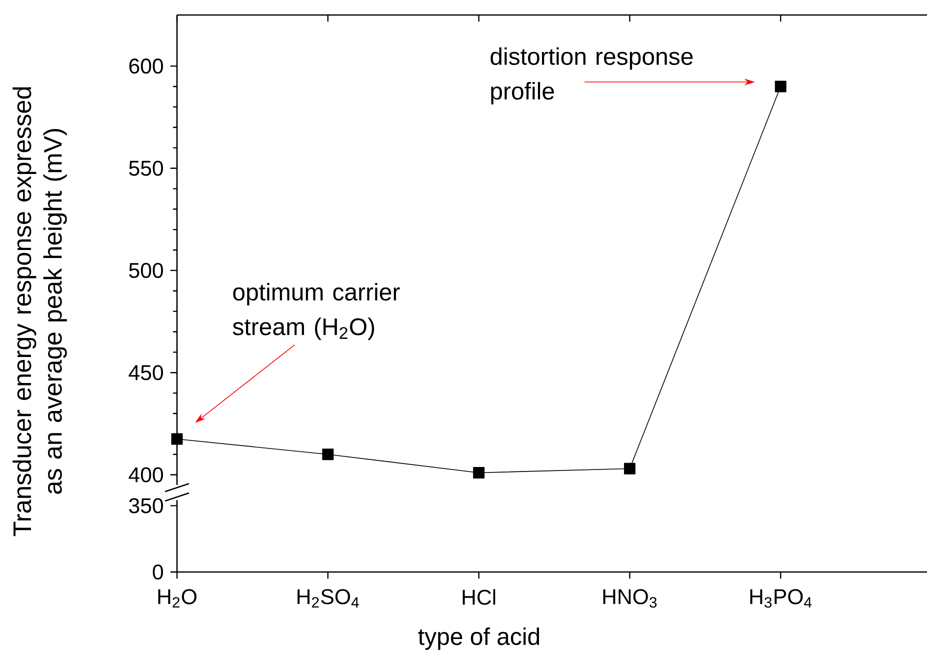 This screenshot has width=929, height=658. Describe the element at coordinates (39, 311) in the screenshot. I see `y-axis-title: Transducer energy response expressed as an average peak height (mV)` at that location.